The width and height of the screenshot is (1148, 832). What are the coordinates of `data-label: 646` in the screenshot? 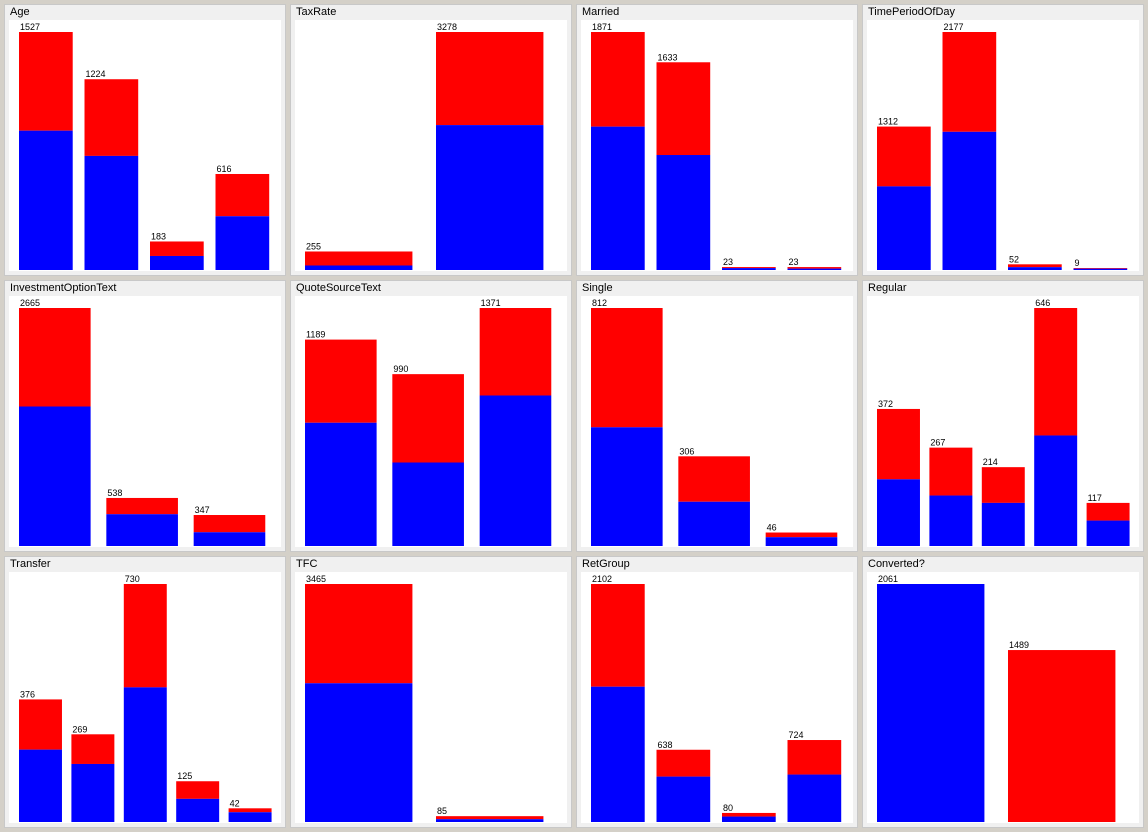 It's located at (1042, 303).